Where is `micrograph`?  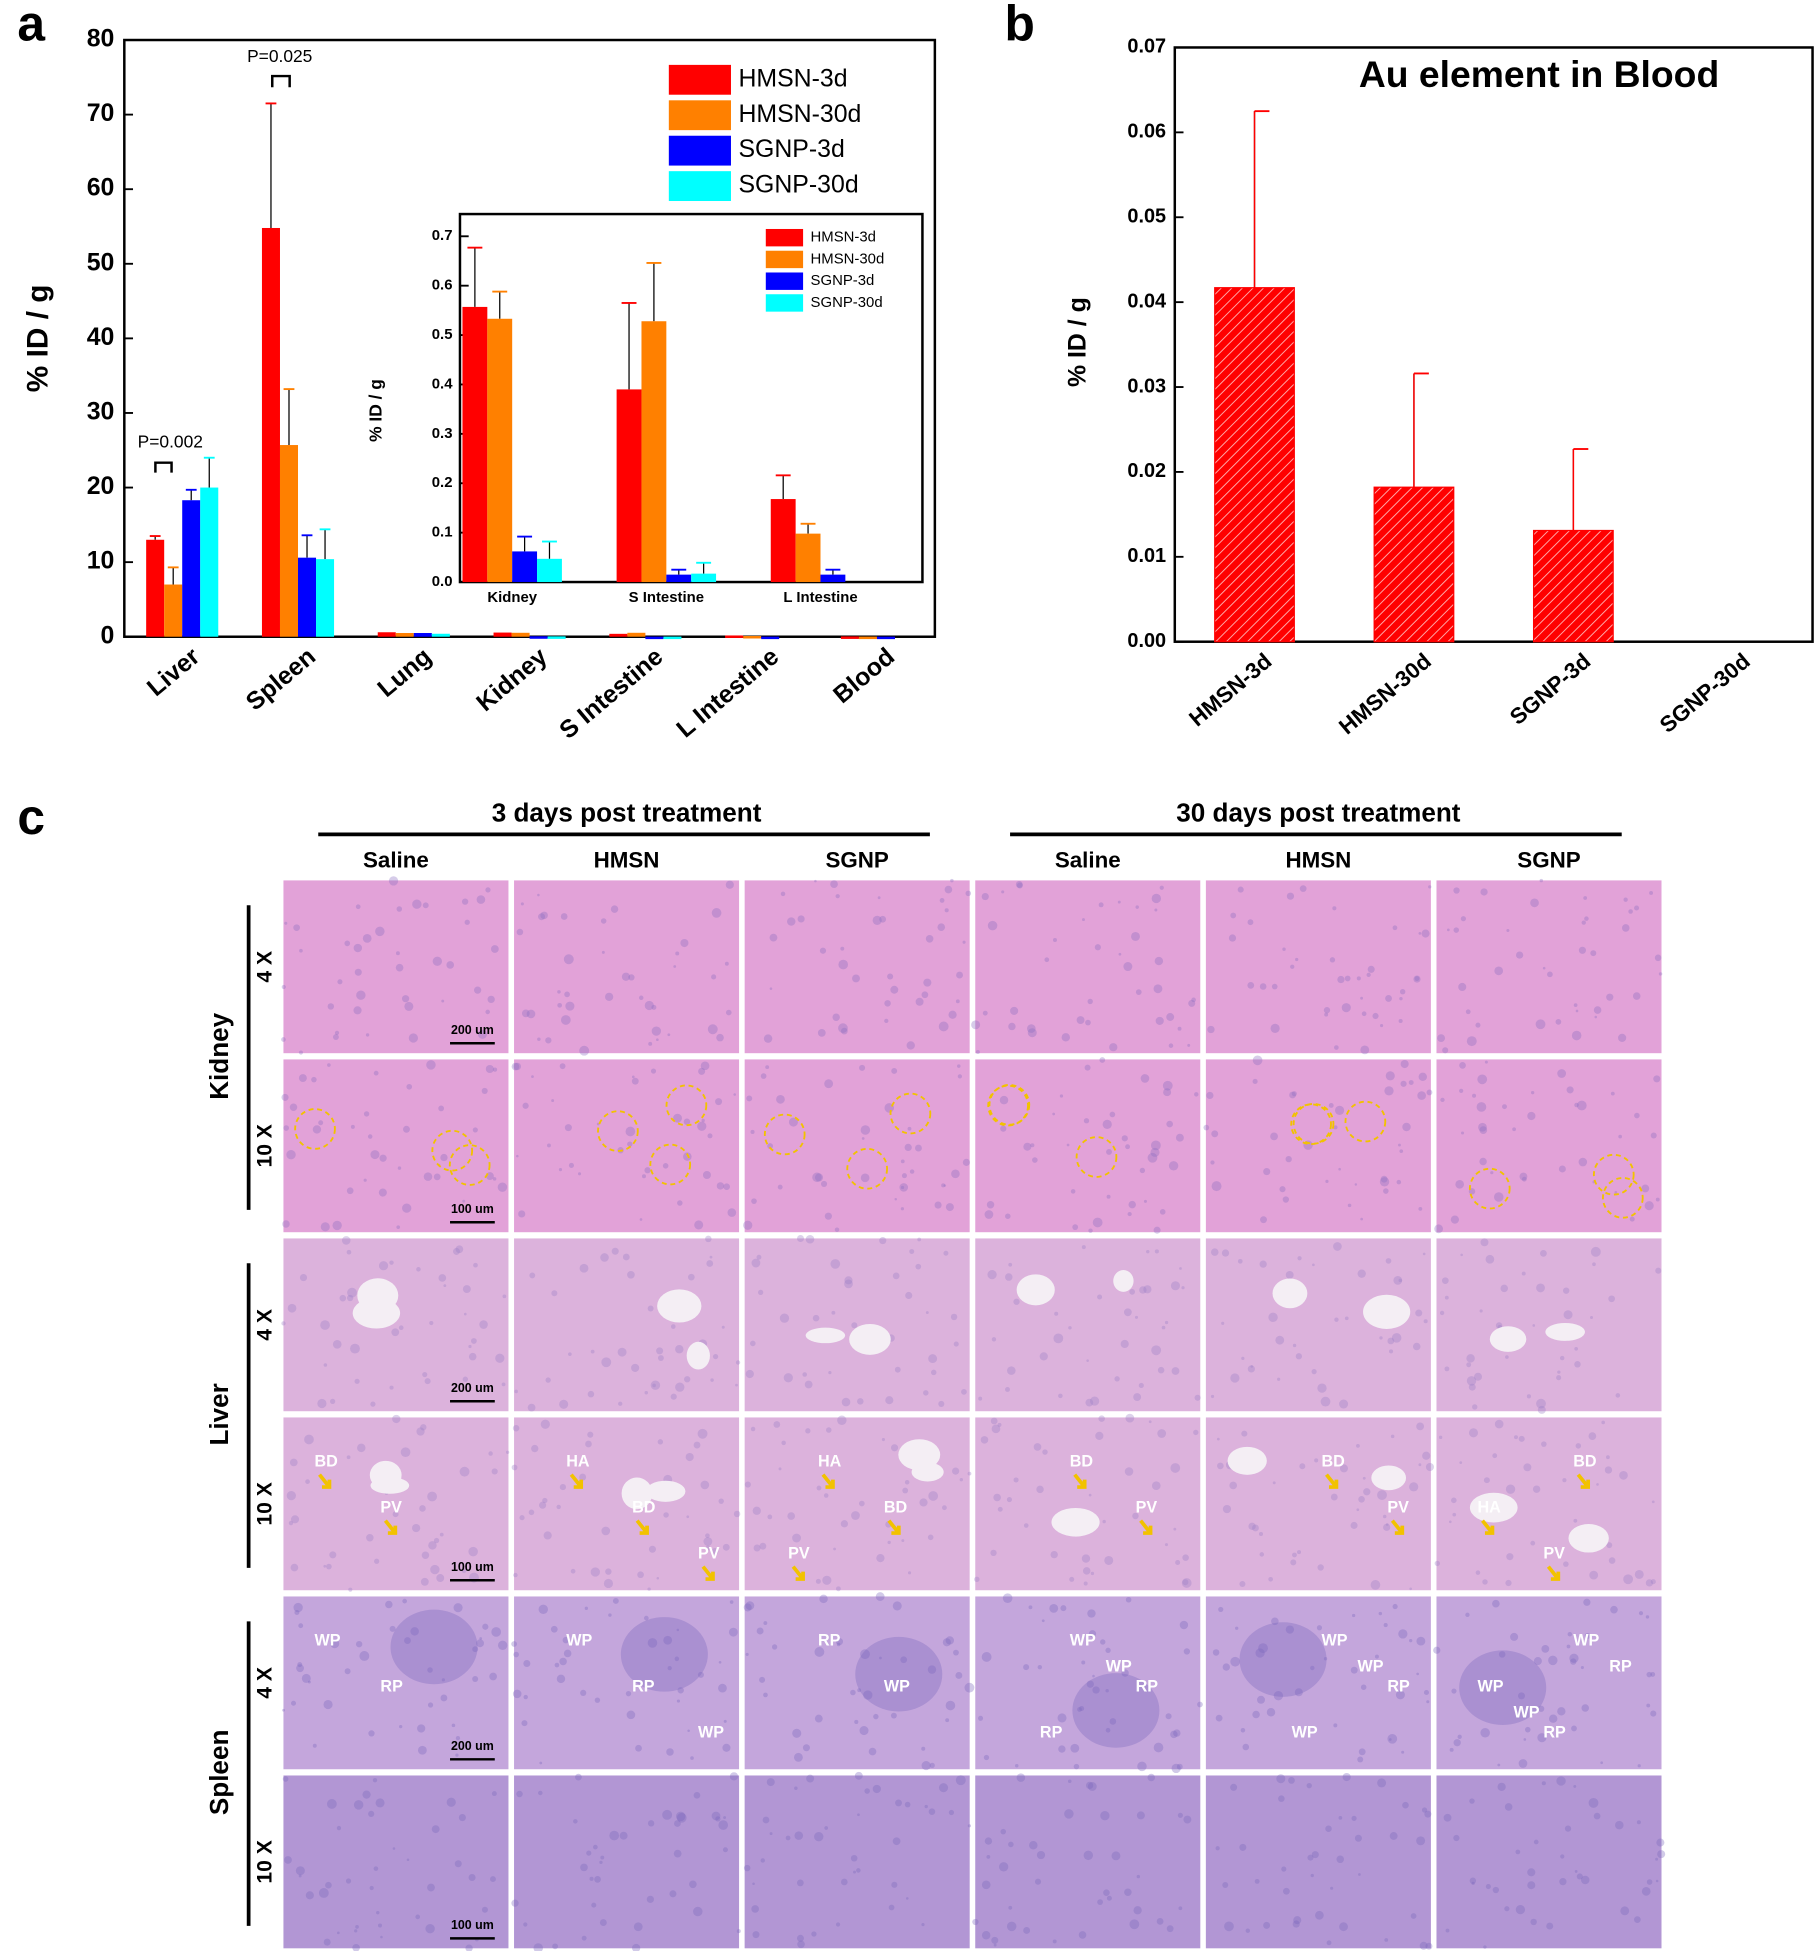
micrograph is located at coordinates (1319, 1861).